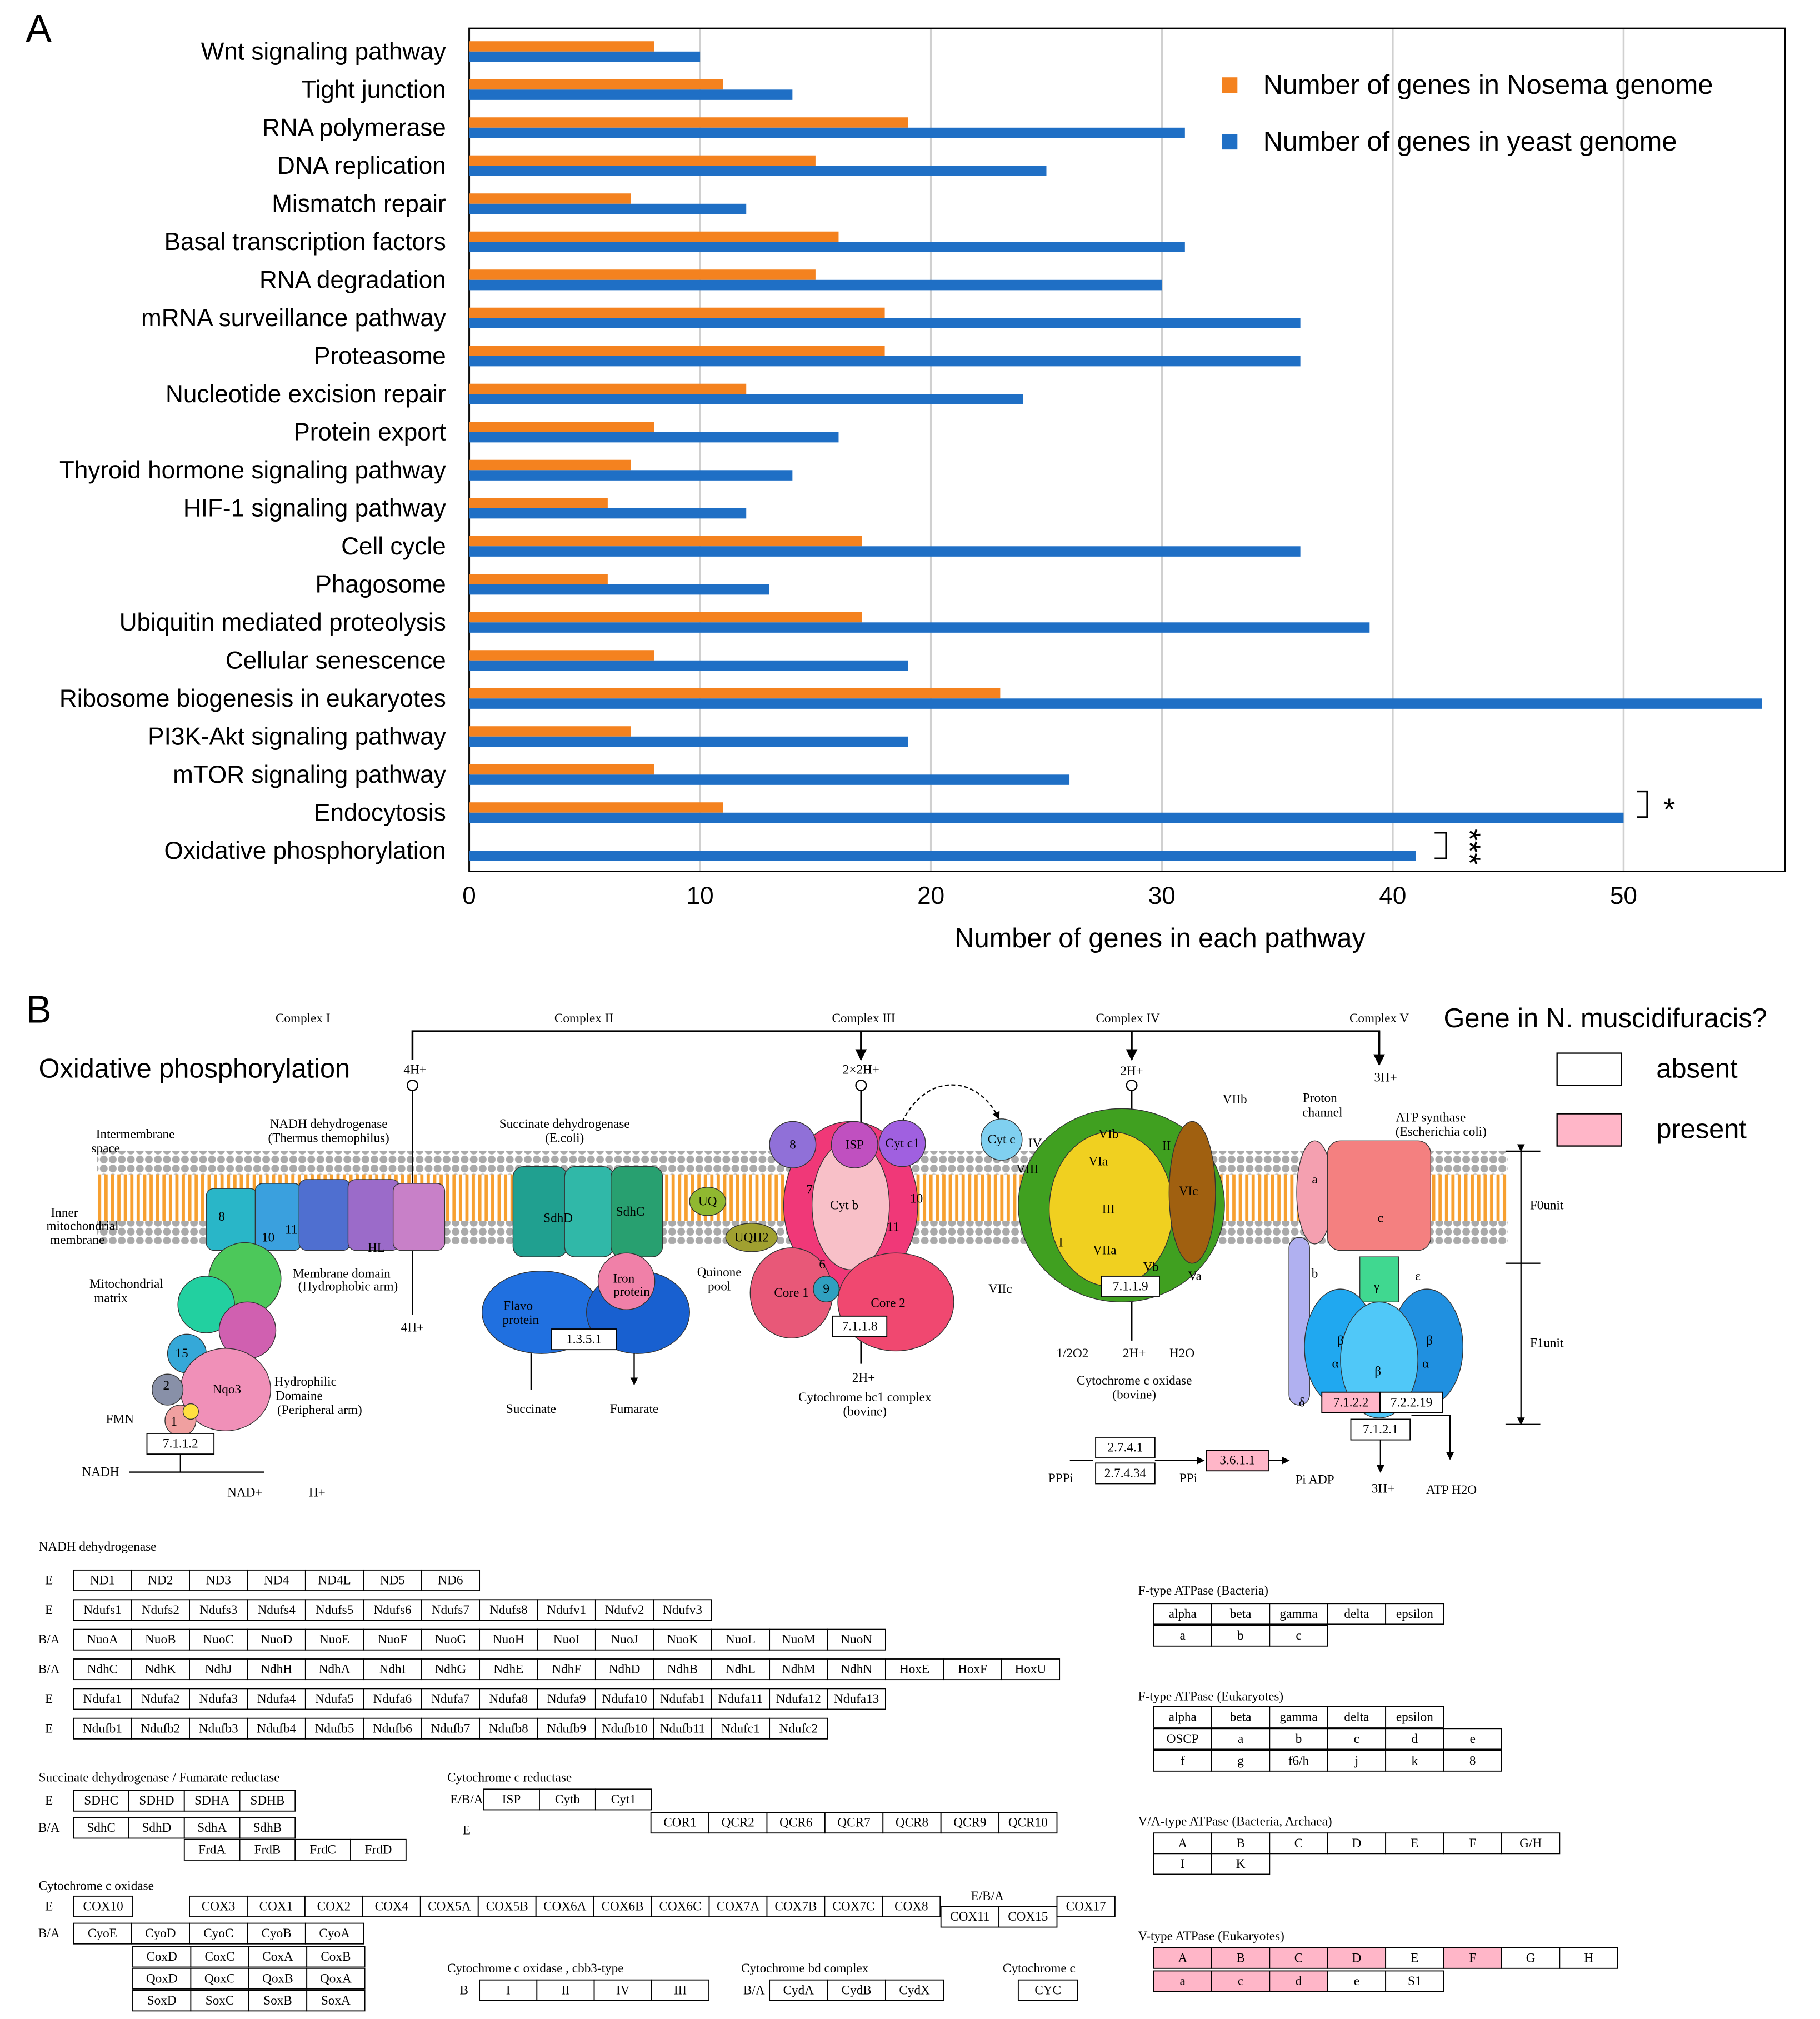  I want to click on gene-label: Ndufs2, so click(161, 1610).